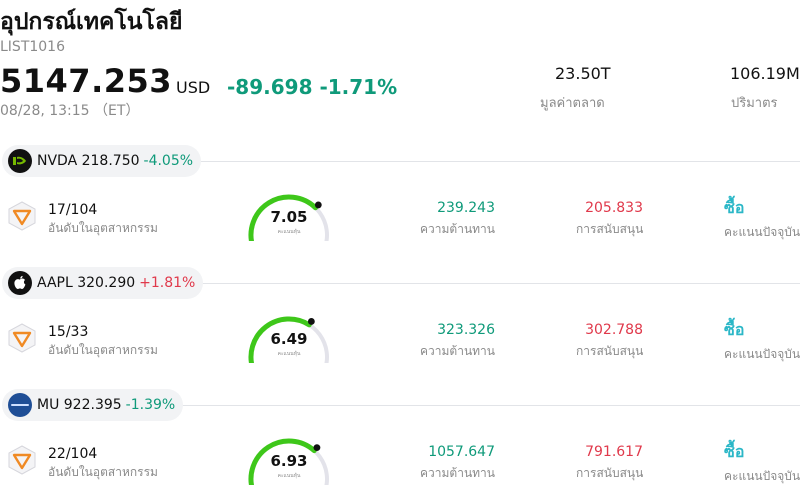  Describe the element at coordinates (614, 452) in the screenshot. I see `support-value: 791.617` at that location.